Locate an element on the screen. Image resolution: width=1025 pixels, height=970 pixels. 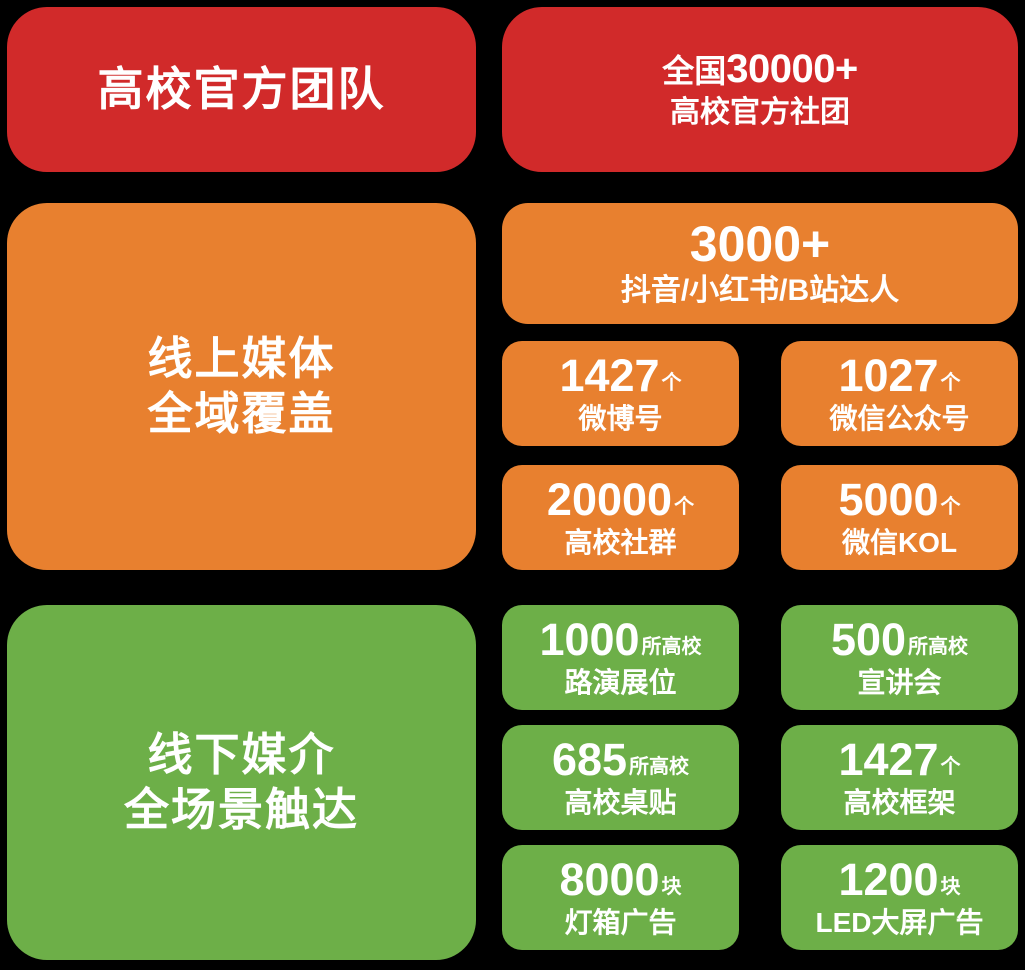
stat-card-wechat-kol: 5000 个 微信KOL is located at coordinates (899, 517).